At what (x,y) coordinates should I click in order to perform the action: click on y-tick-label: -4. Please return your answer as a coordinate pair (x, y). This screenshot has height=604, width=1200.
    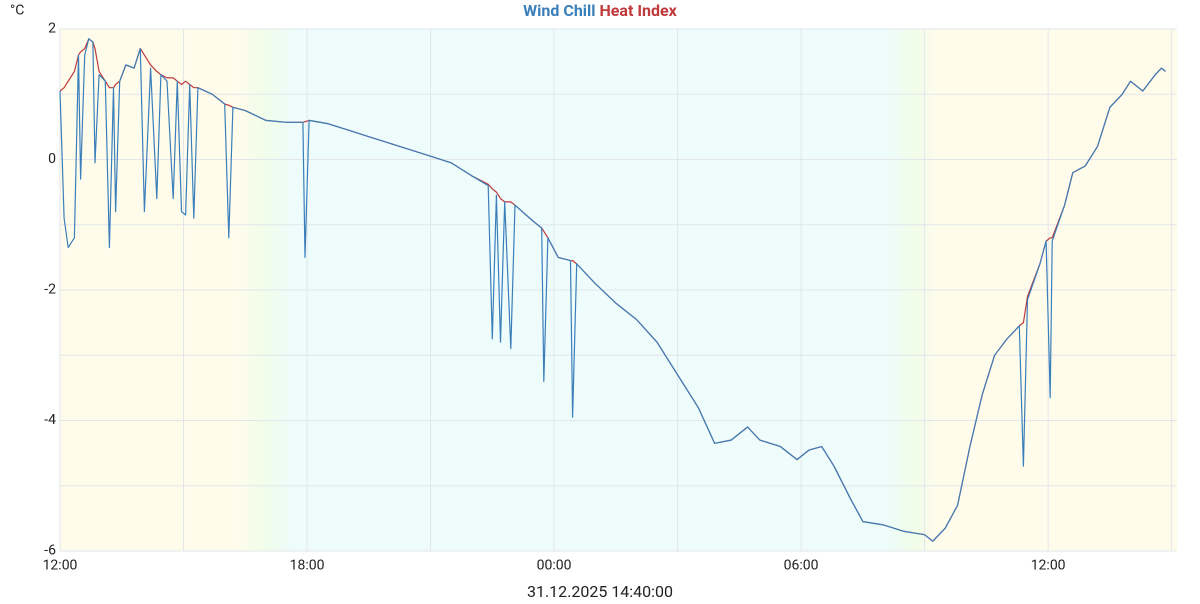
    Looking at the image, I should click on (50, 420).